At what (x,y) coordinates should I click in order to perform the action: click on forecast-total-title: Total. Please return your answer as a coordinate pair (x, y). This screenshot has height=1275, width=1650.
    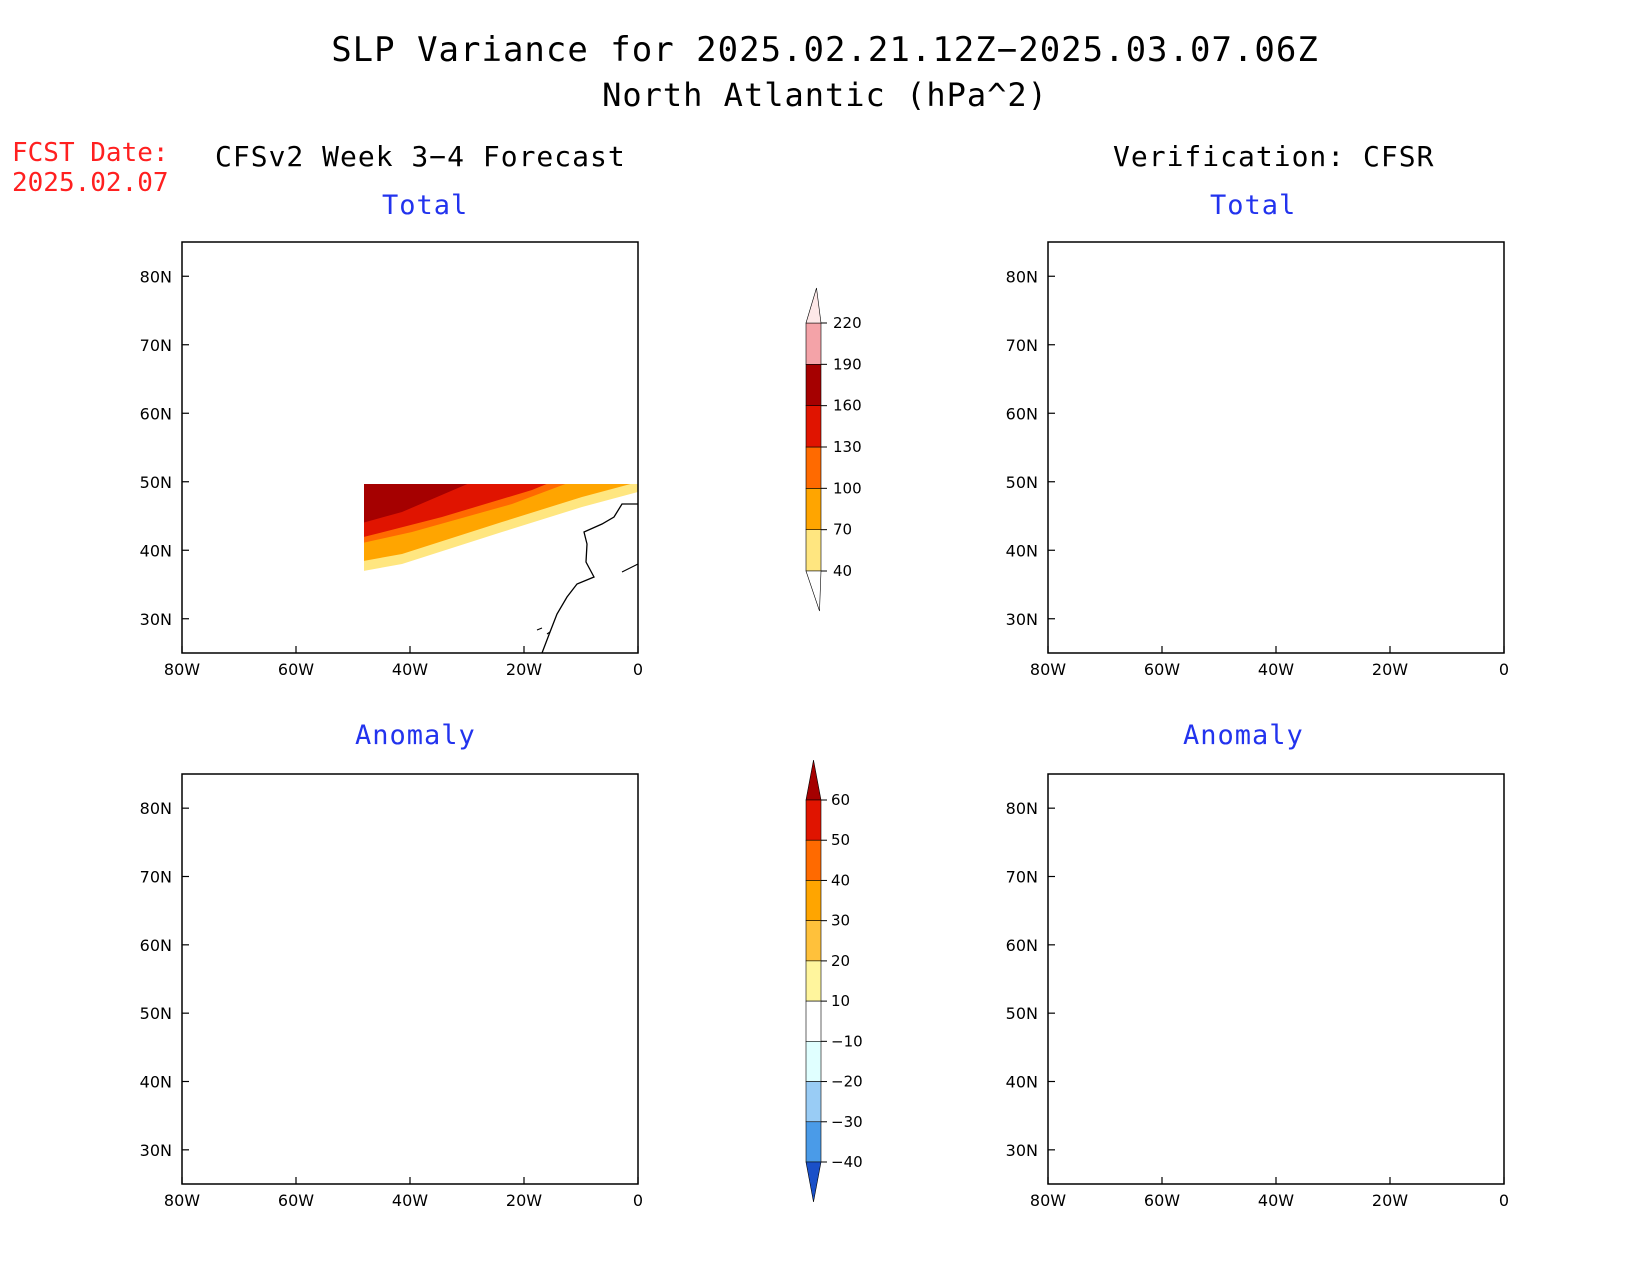
    Looking at the image, I should click on (425, 205).